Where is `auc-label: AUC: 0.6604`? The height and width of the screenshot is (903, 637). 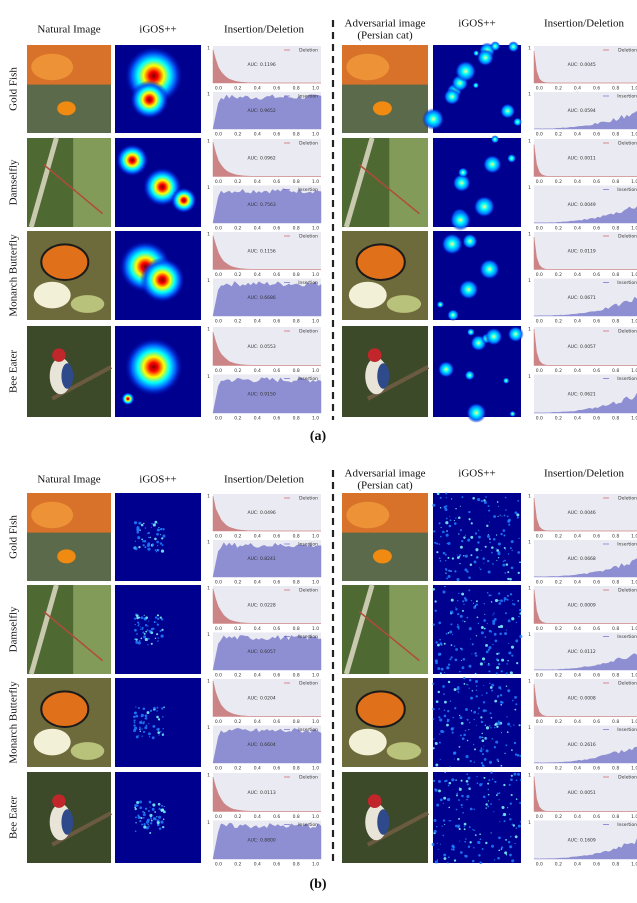 auc-label: AUC: 0.6604 is located at coordinates (261, 745).